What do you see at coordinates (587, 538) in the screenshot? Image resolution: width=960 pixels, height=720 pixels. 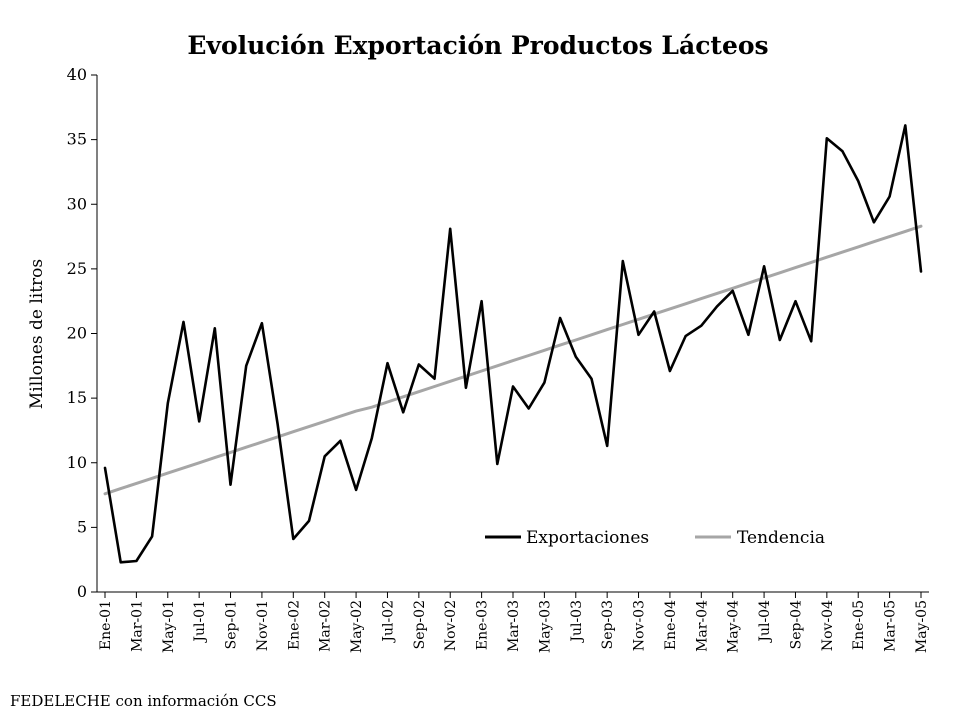 I see `legend-label-exports: Exportaciones` at bounding box center [587, 538].